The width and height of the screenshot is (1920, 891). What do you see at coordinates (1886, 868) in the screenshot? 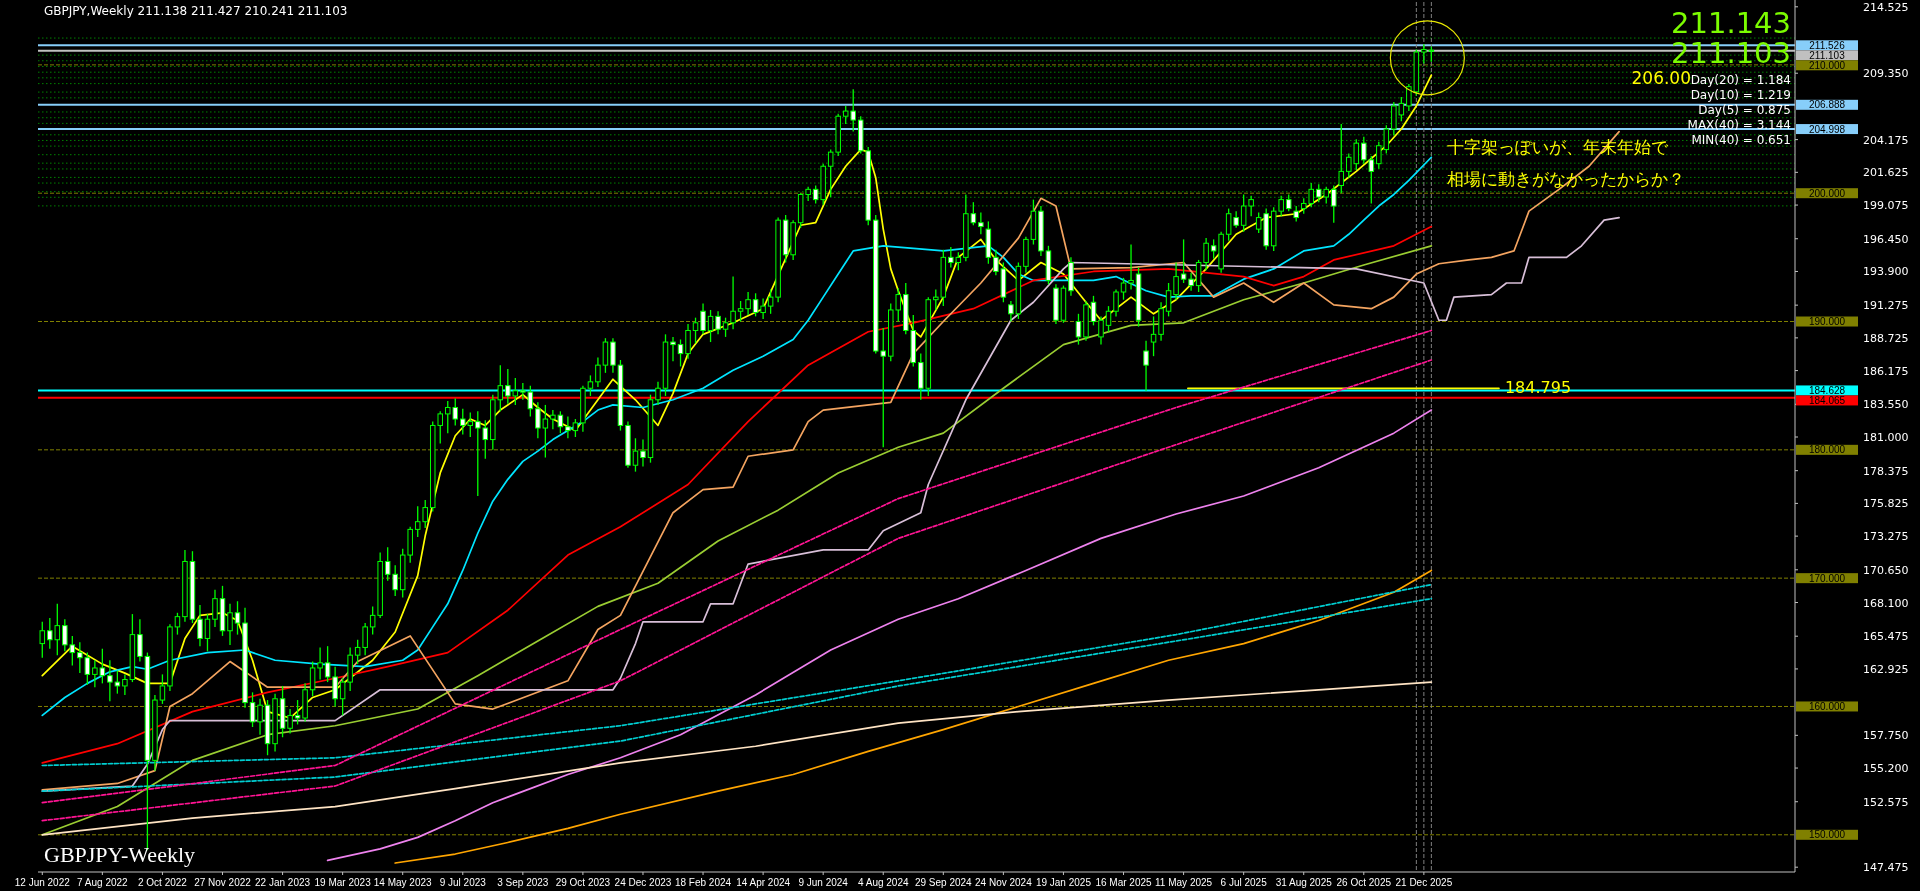
I see `y-tick-label: 147.475` at bounding box center [1886, 868].